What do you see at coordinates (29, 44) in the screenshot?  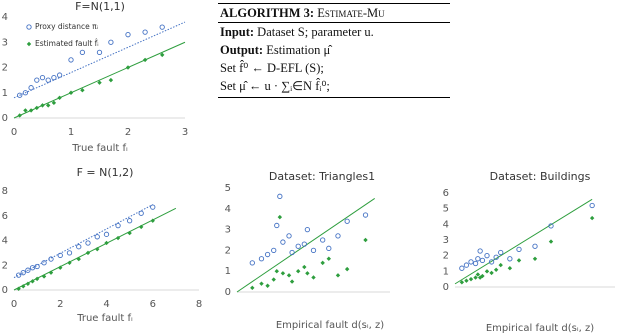 I see `legend-marker` at bounding box center [29, 44].